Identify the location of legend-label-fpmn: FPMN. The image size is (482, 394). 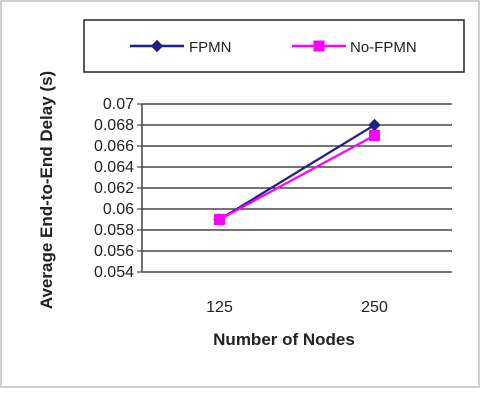
(210, 47).